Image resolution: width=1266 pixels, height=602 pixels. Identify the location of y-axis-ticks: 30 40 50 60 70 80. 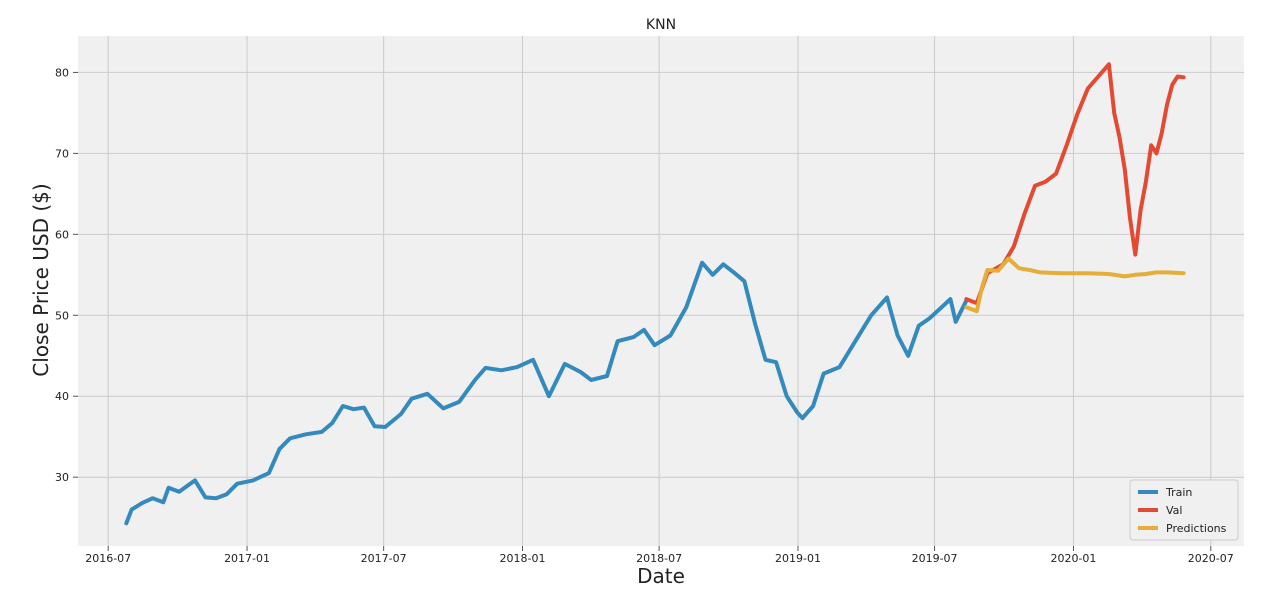
(66, 275).